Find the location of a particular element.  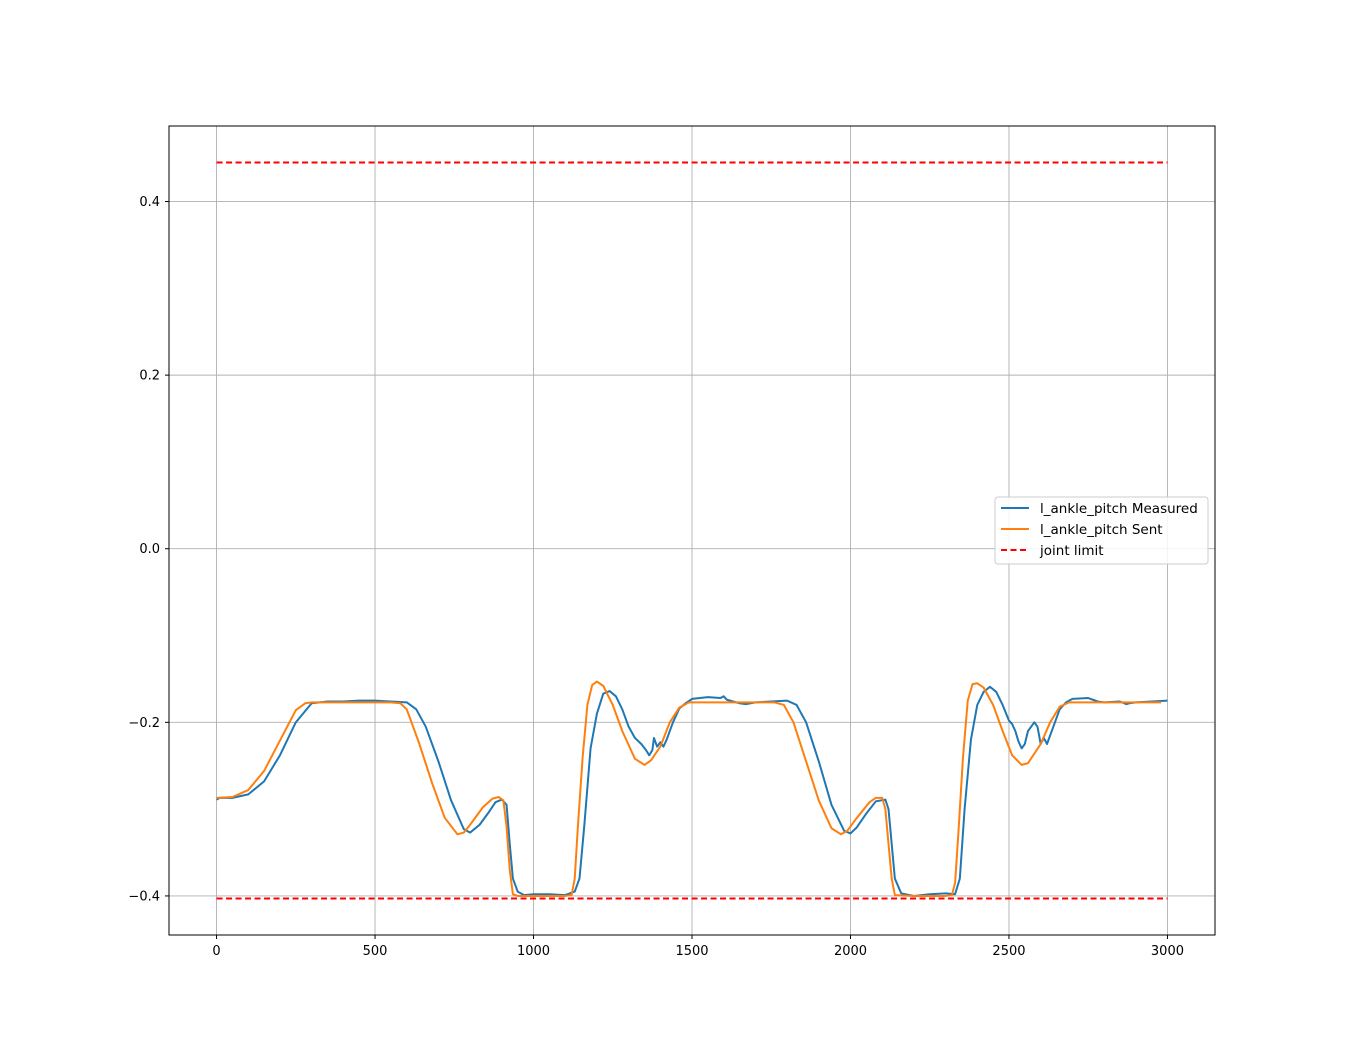

y-tick-label: 0.0 is located at coordinates (149, 549).